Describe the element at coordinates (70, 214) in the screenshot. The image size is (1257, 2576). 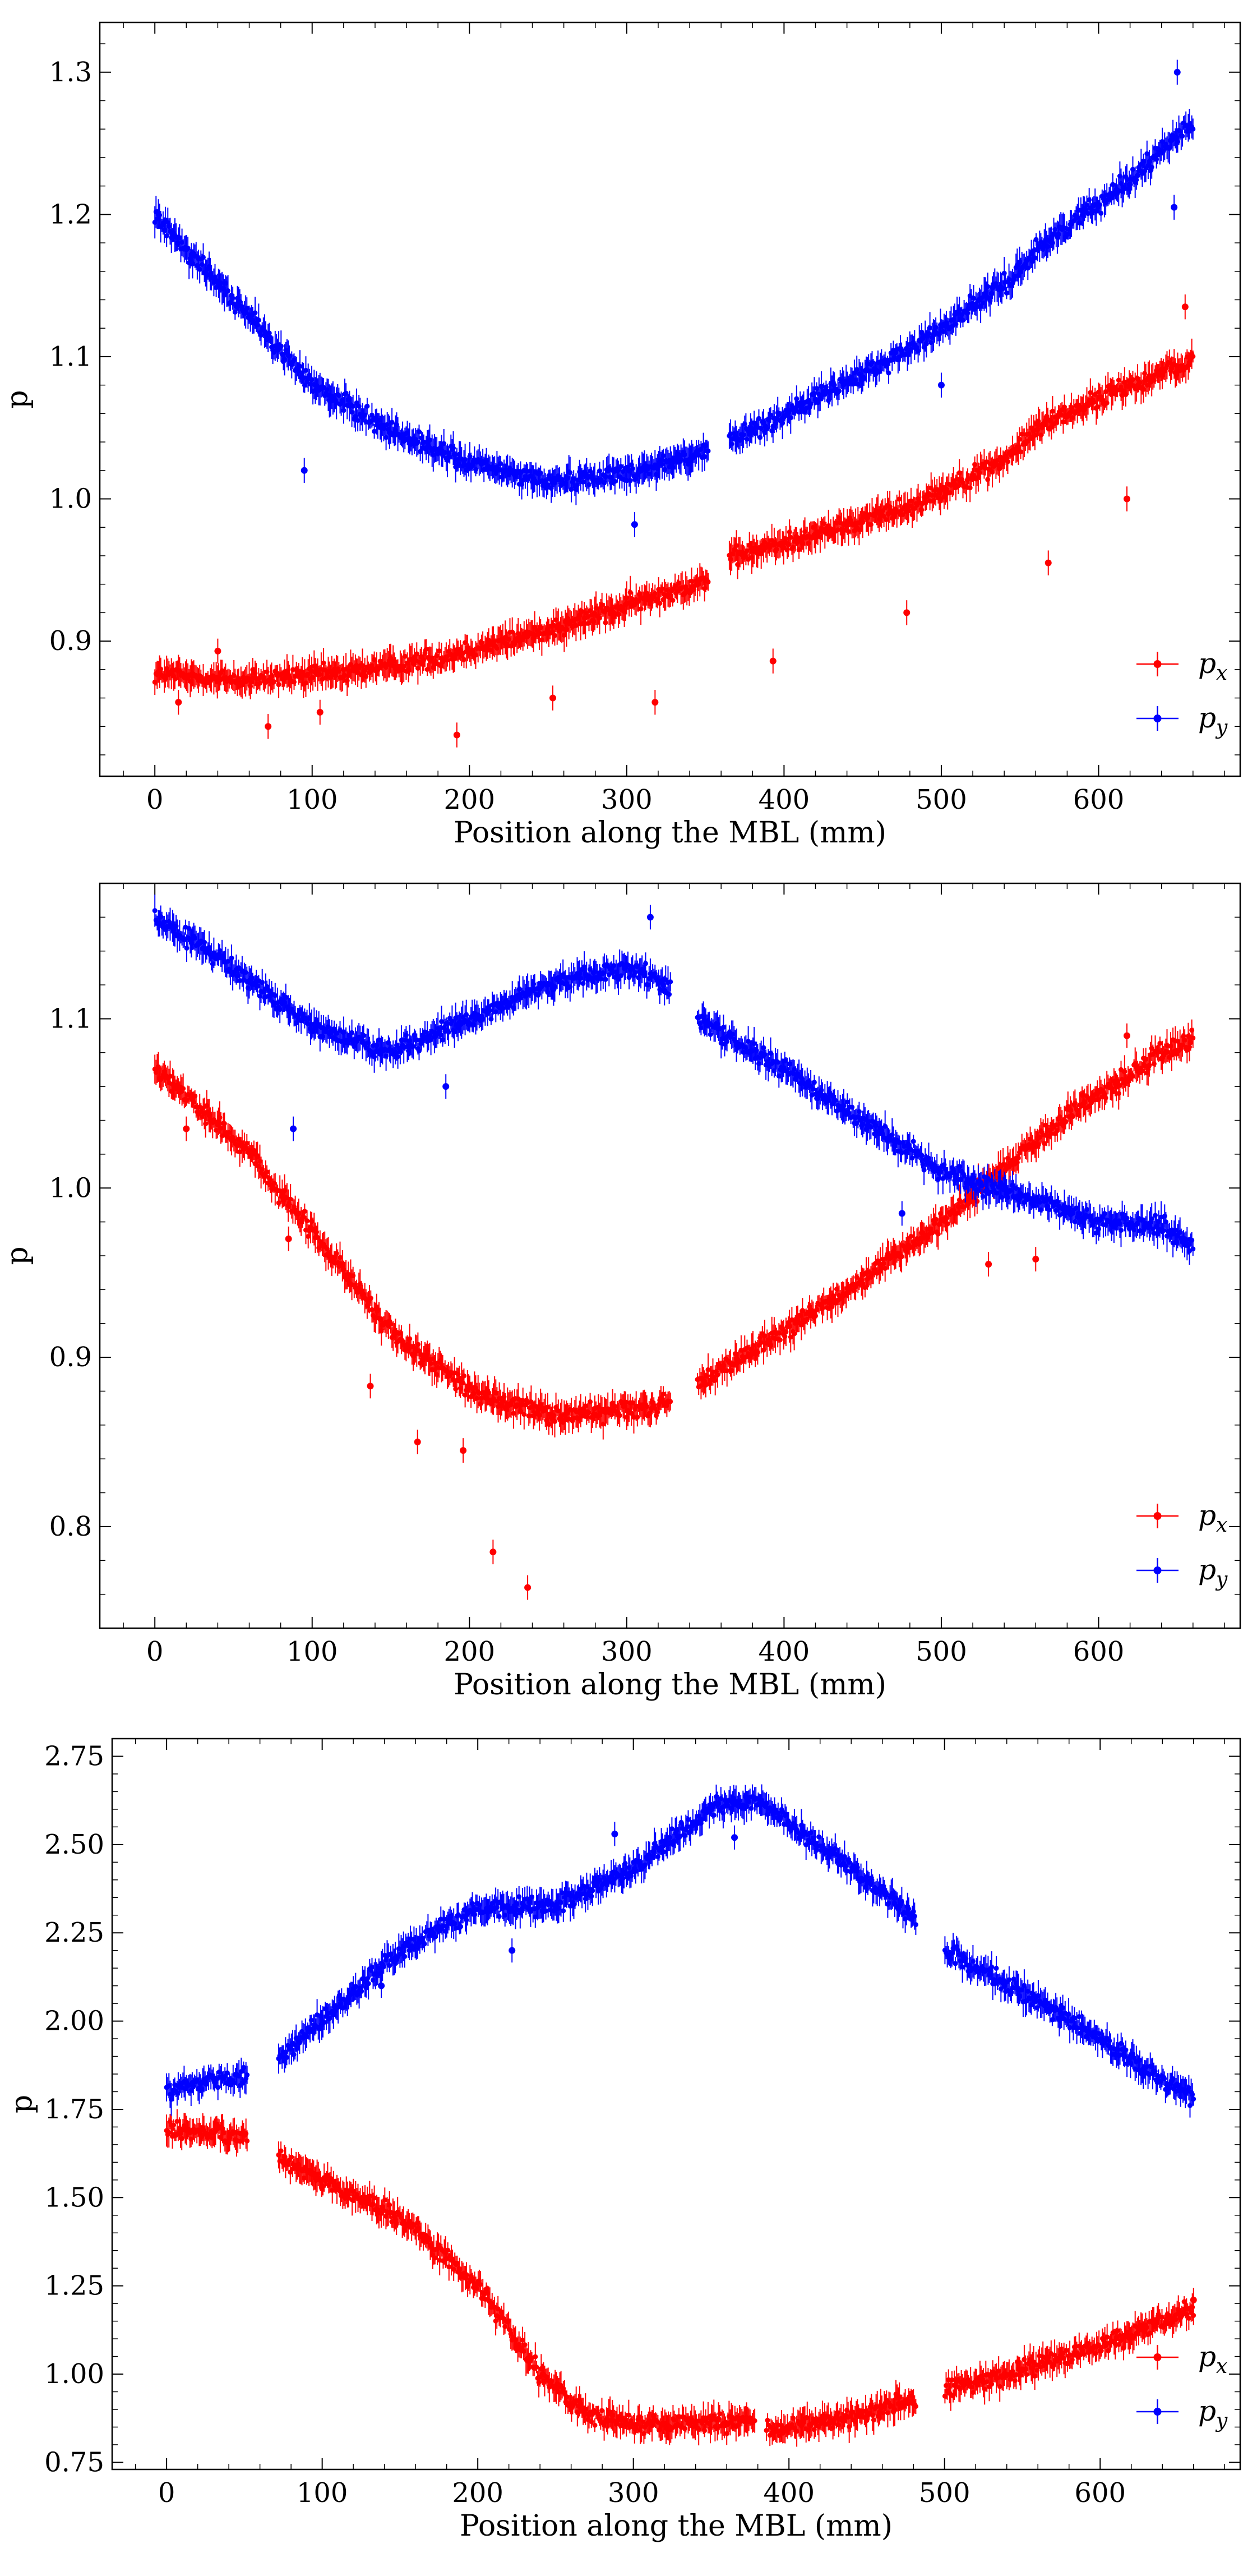
I see `y-tick-label: 1.2` at that location.